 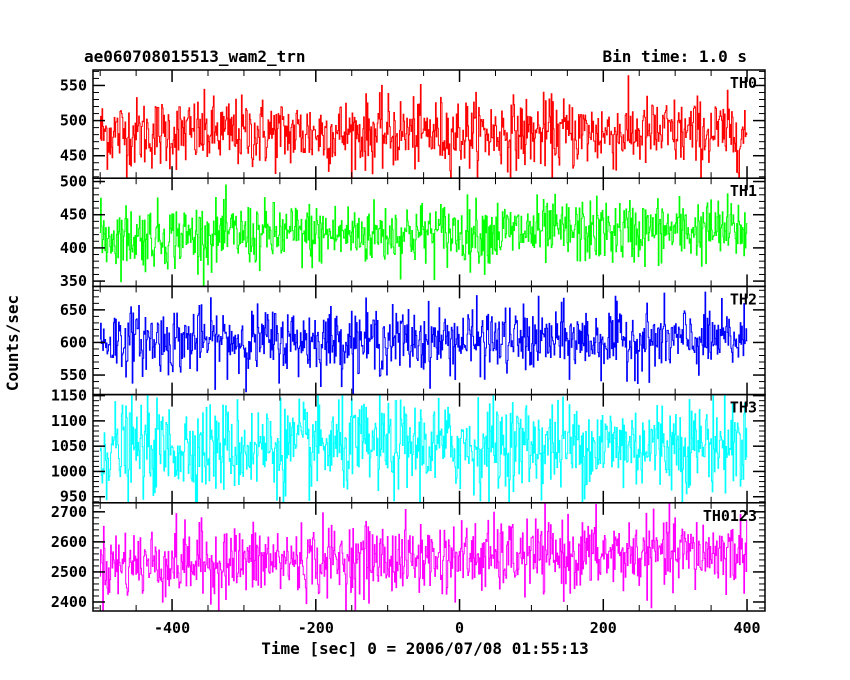 I want to click on x-tick-label: -200, so click(x=316, y=628).